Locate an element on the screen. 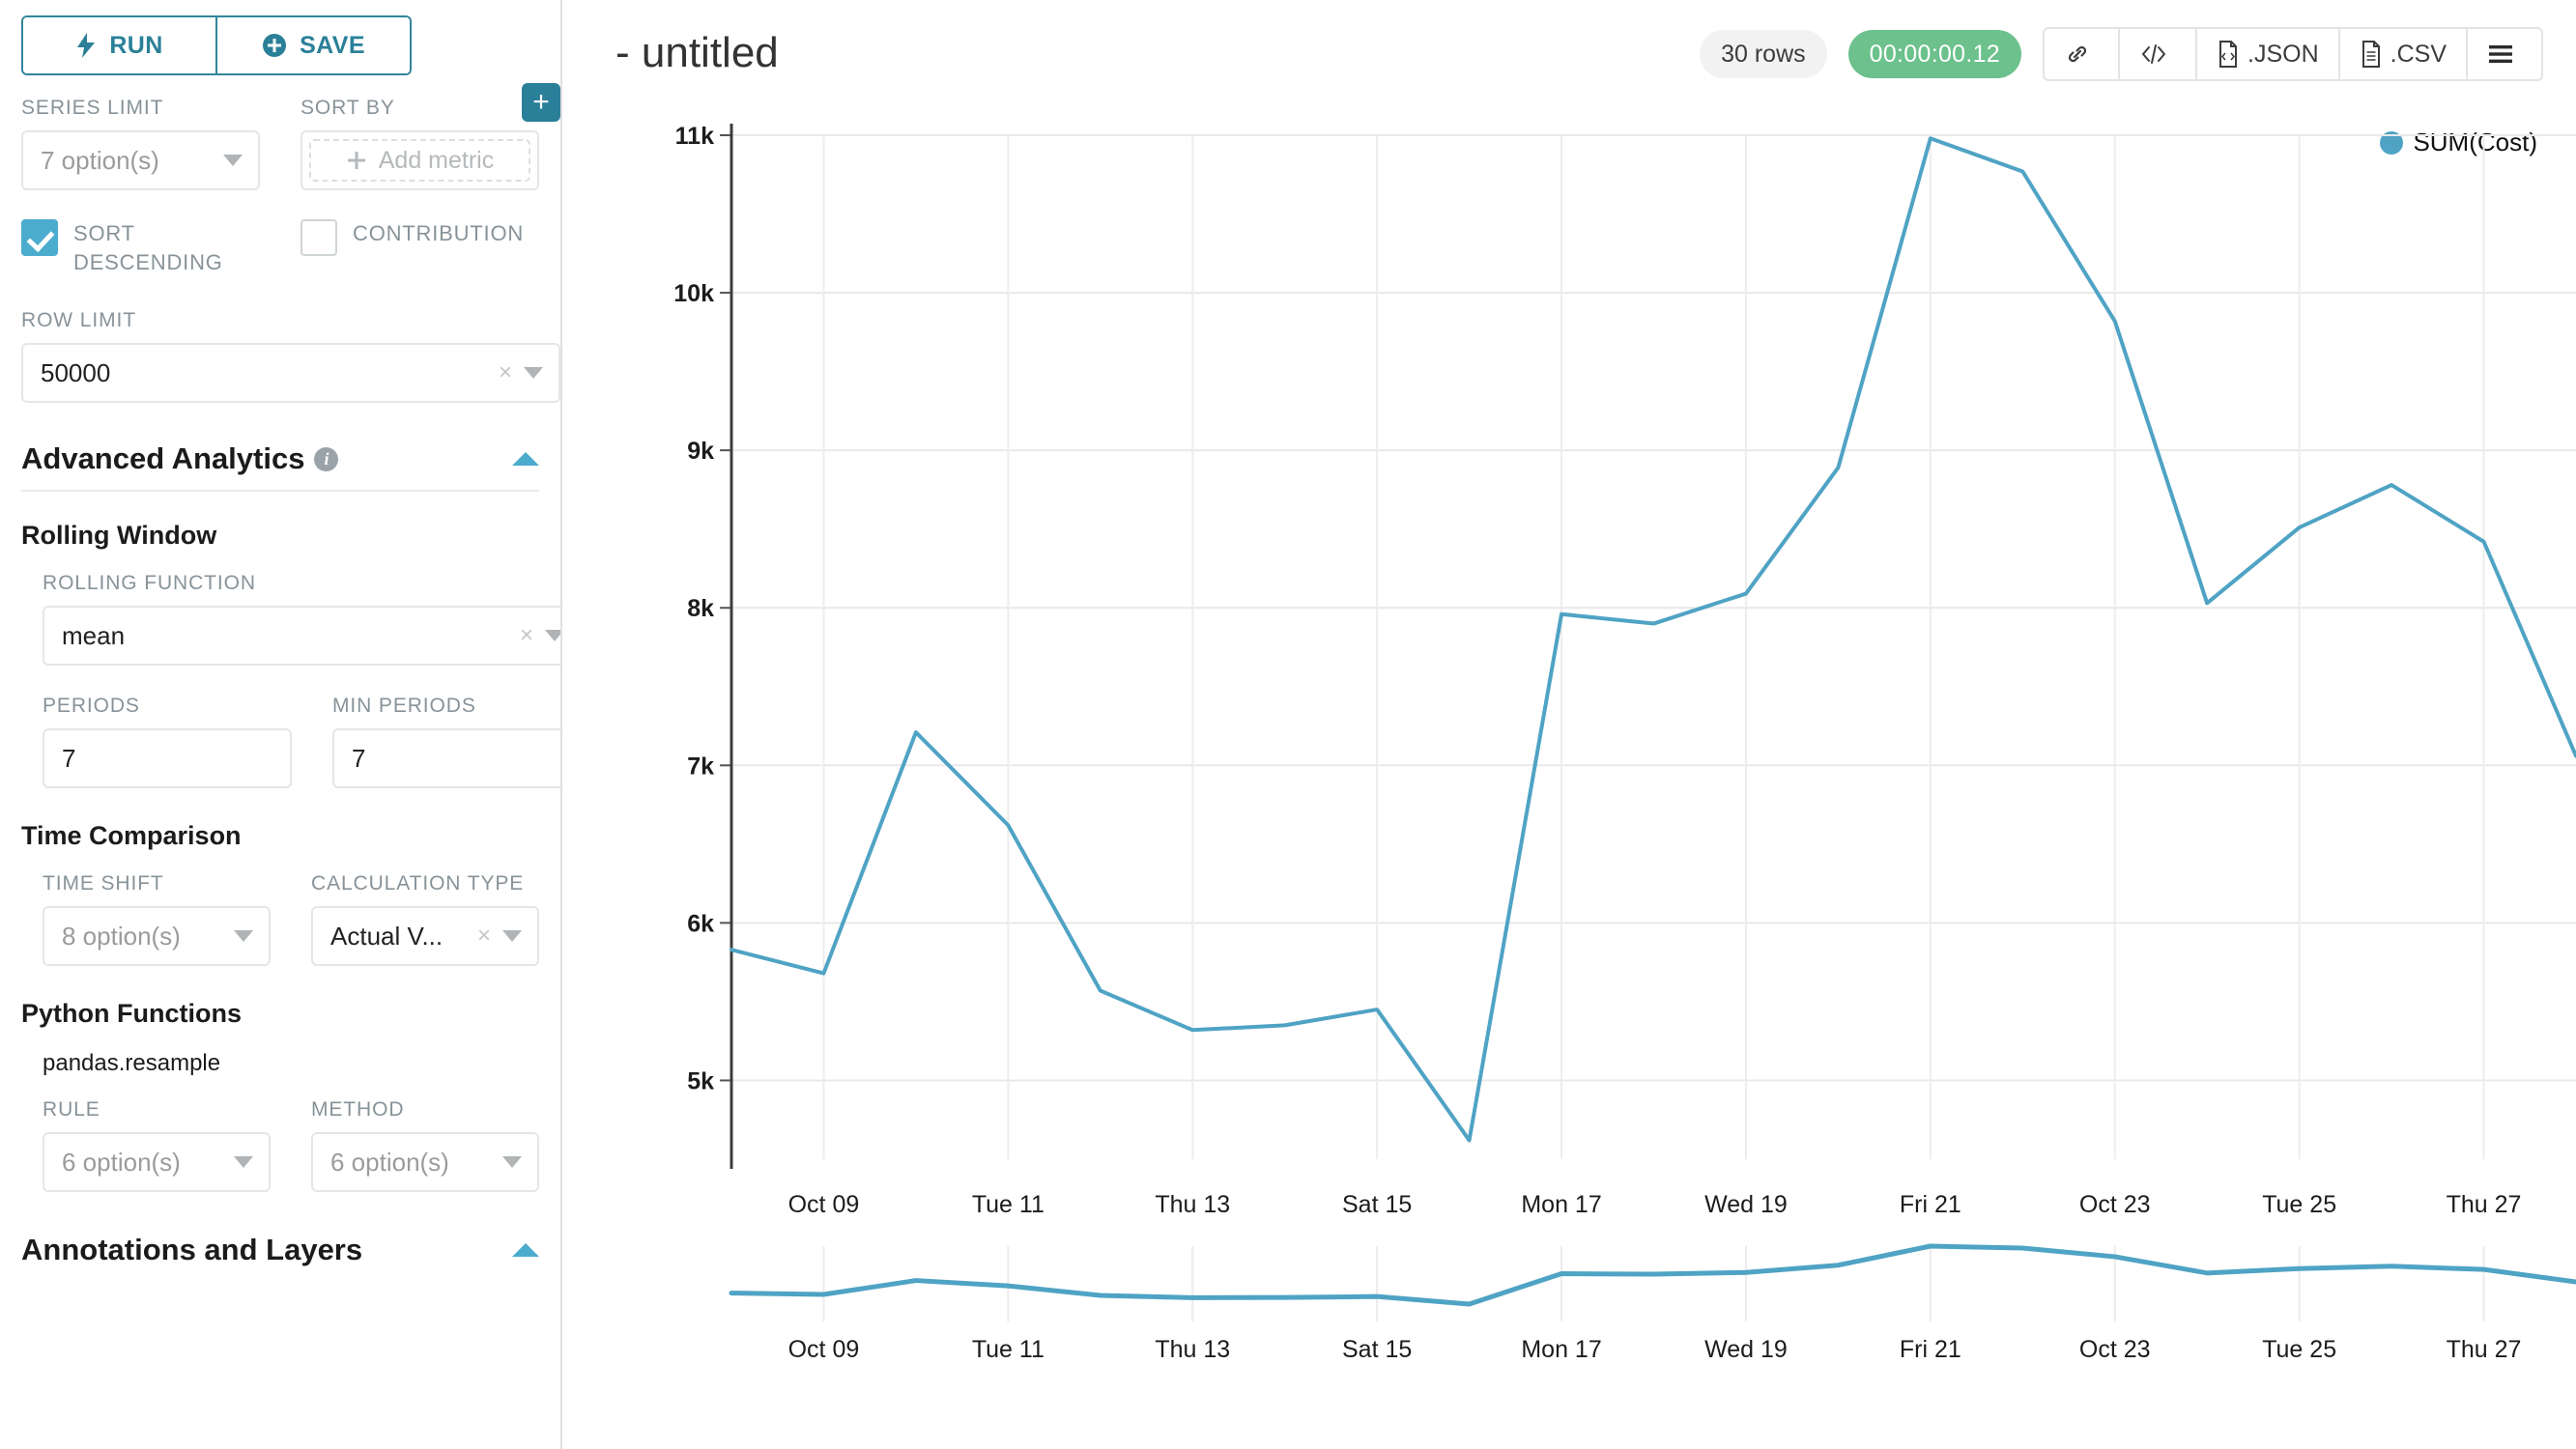 The width and height of the screenshot is (2576, 1449). code-icon is located at coordinates (2154, 54).